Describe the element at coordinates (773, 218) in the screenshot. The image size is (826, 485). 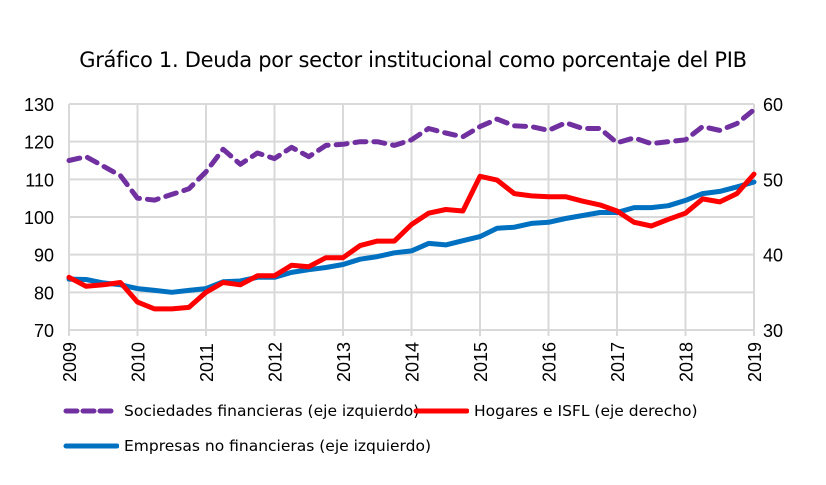
I see `y-axis-right: 30 40 50 60` at that location.